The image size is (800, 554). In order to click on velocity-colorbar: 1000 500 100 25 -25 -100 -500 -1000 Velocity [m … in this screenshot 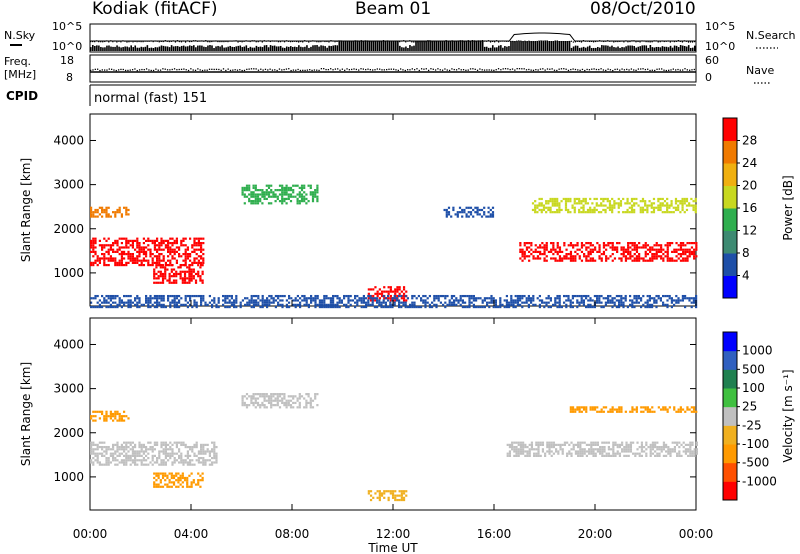, I will do `click(758, 416)`.